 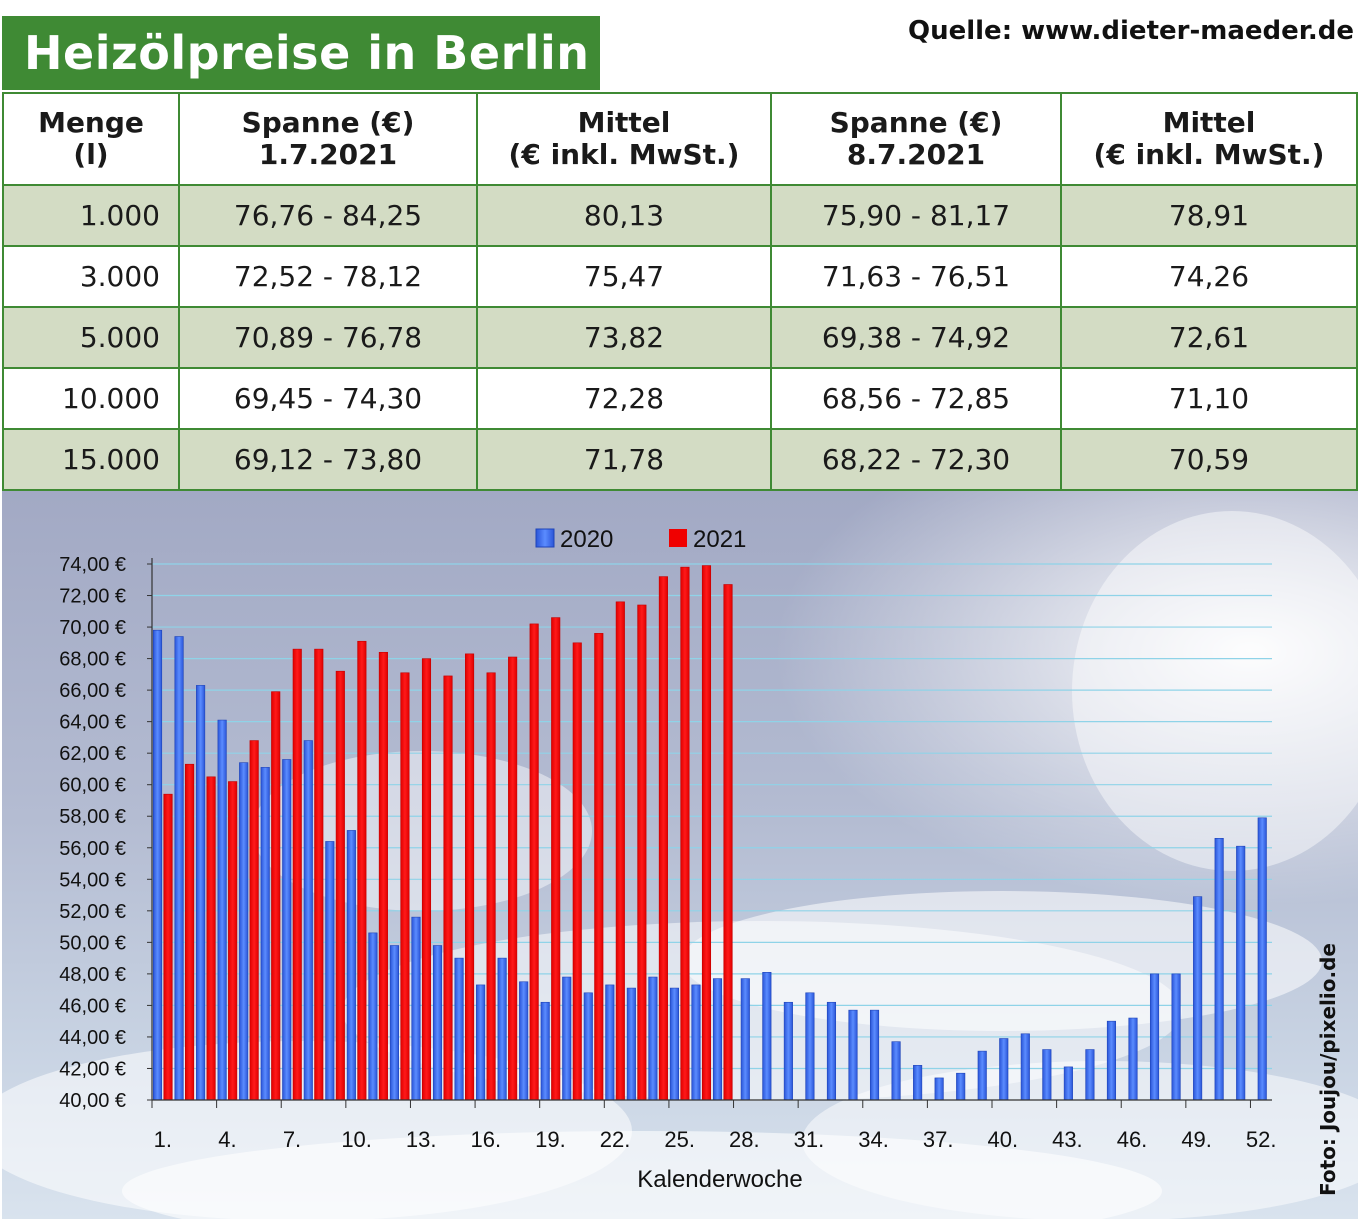 What do you see at coordinates (328, 398) in the screenshot?
I see `table-cell: 69,45 - 74,30` at bounding box center [328, 398].